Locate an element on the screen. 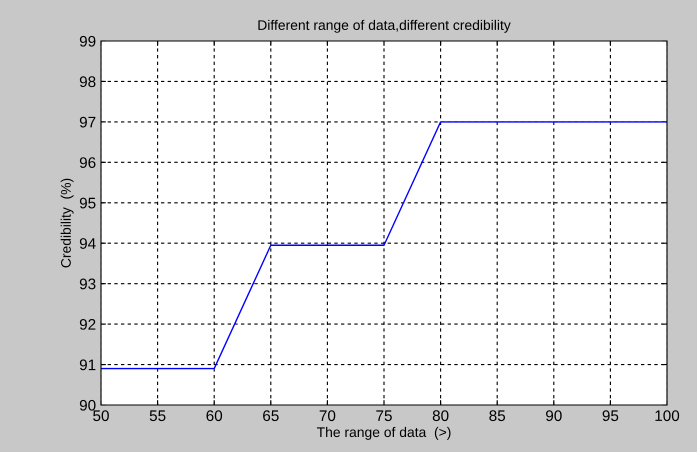  x-tick-label: 95 is located at coordinates (610, 416).